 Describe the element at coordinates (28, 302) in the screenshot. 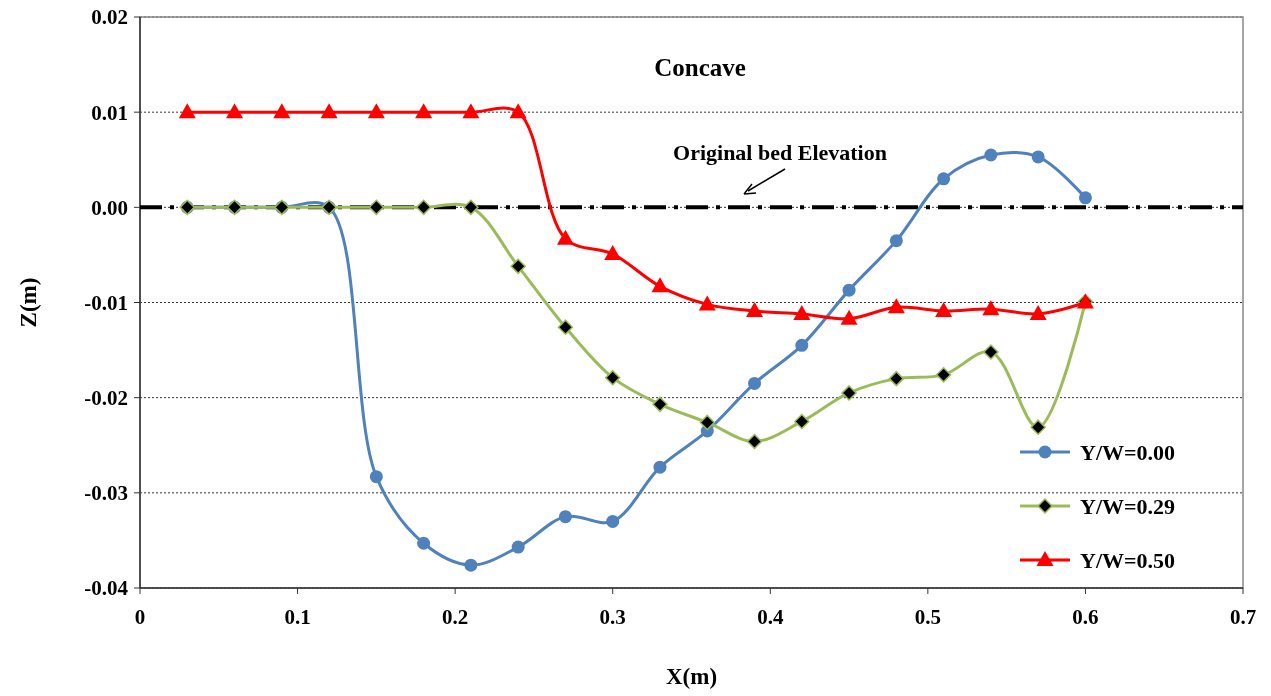

I see `y-axis-title: Z(m)` at that location.